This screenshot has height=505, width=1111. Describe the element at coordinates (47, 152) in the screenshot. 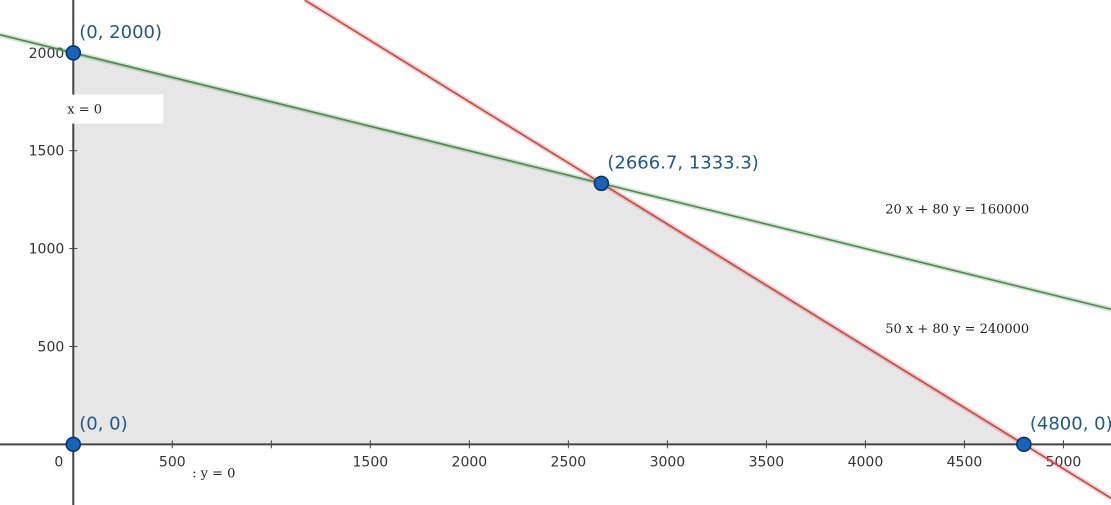

I see `y-tick-label: 1500` at that location.